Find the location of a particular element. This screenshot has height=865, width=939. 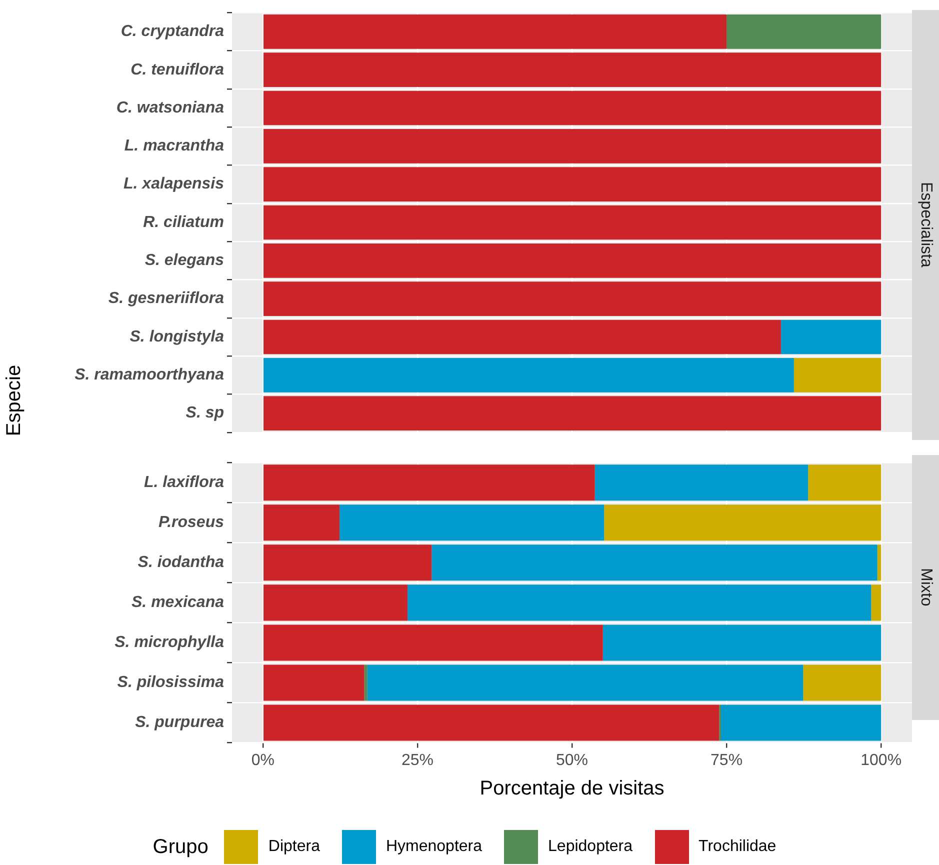

x-tick-label: 50% is located at coordinates (572, 760).